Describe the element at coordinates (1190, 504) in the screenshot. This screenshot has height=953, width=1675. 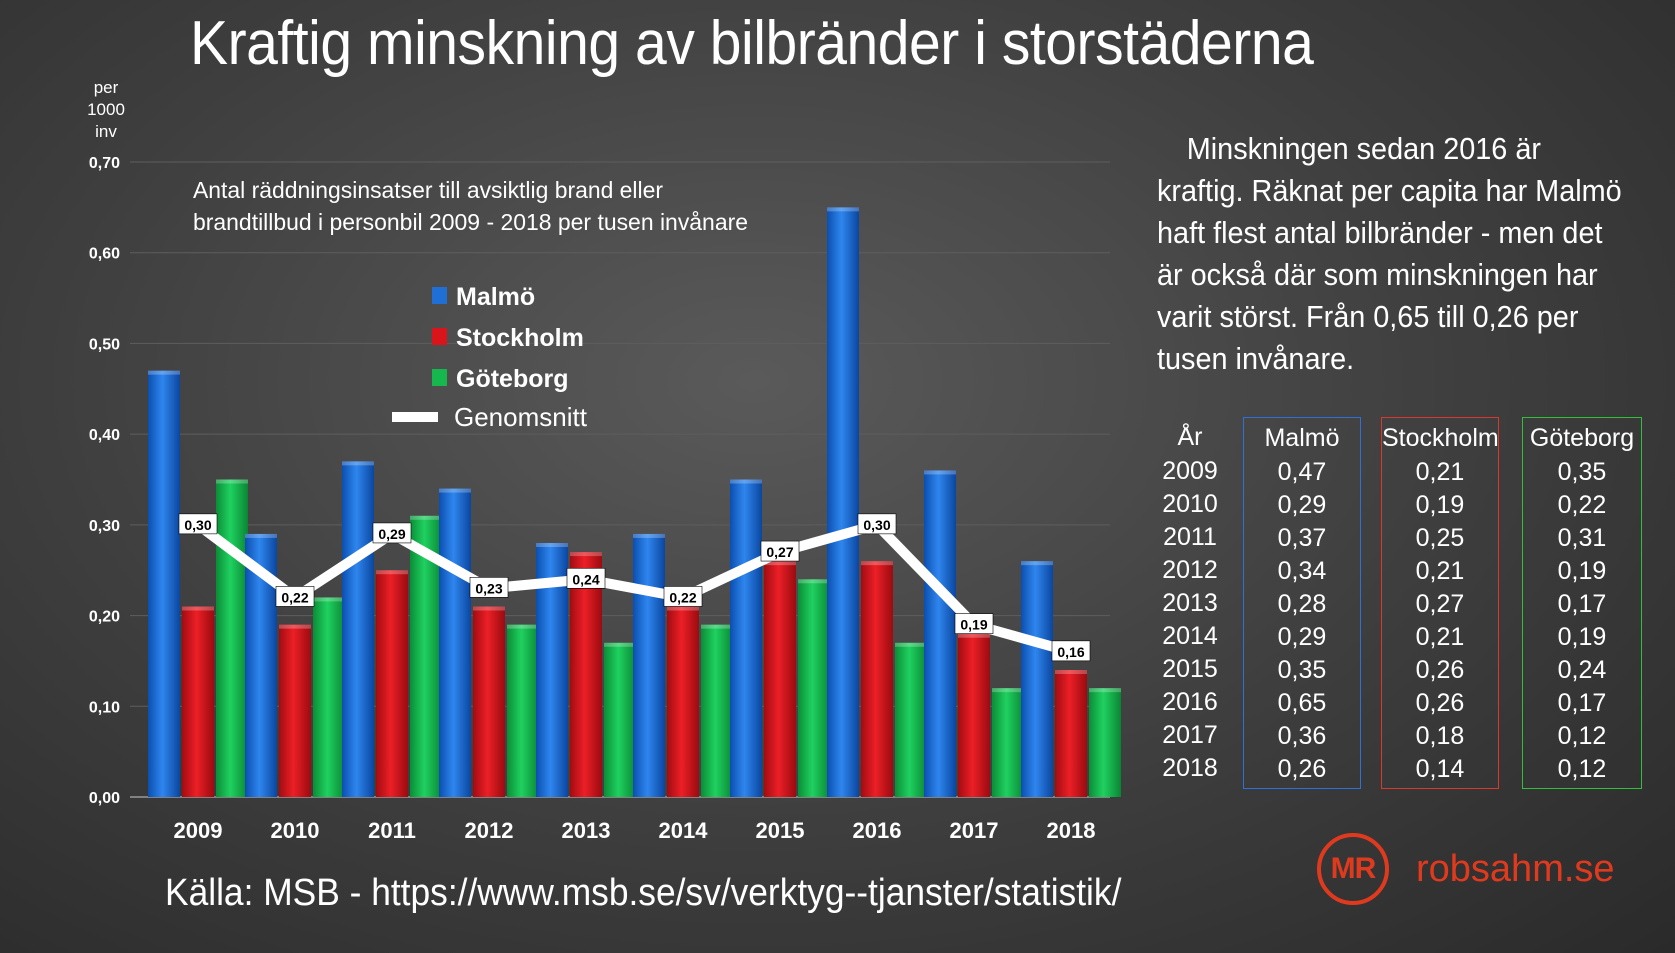
I see `table-year-cell: 2010` at that location.